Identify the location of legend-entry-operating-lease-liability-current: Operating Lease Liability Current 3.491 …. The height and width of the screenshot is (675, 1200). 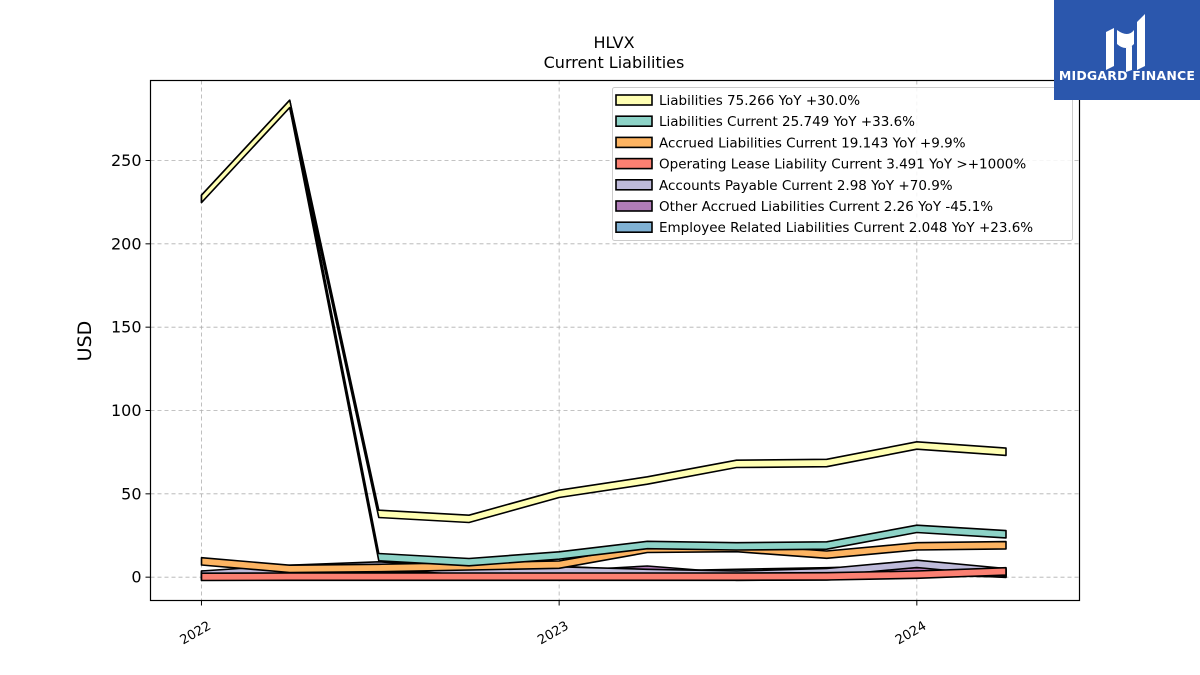
(842, 165).